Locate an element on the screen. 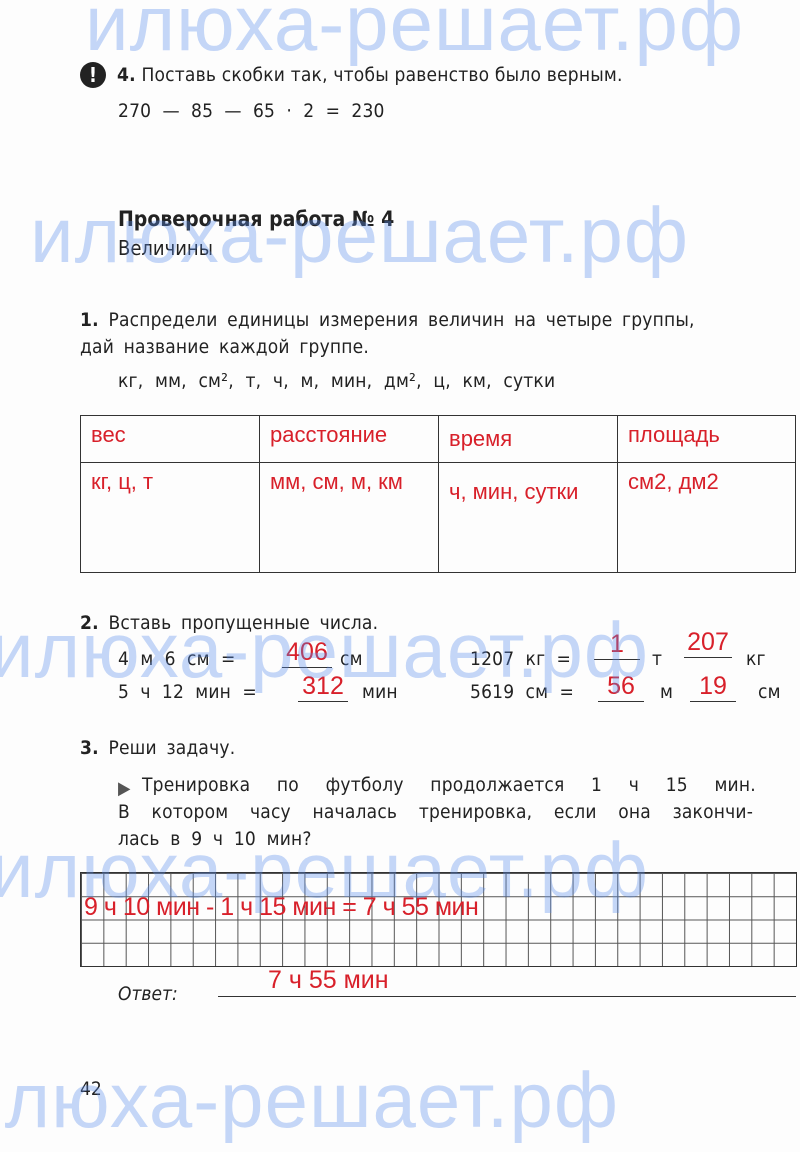 The height and width of the screenshot is (1152, 800). answer-line is located at coordinates (507, 996).